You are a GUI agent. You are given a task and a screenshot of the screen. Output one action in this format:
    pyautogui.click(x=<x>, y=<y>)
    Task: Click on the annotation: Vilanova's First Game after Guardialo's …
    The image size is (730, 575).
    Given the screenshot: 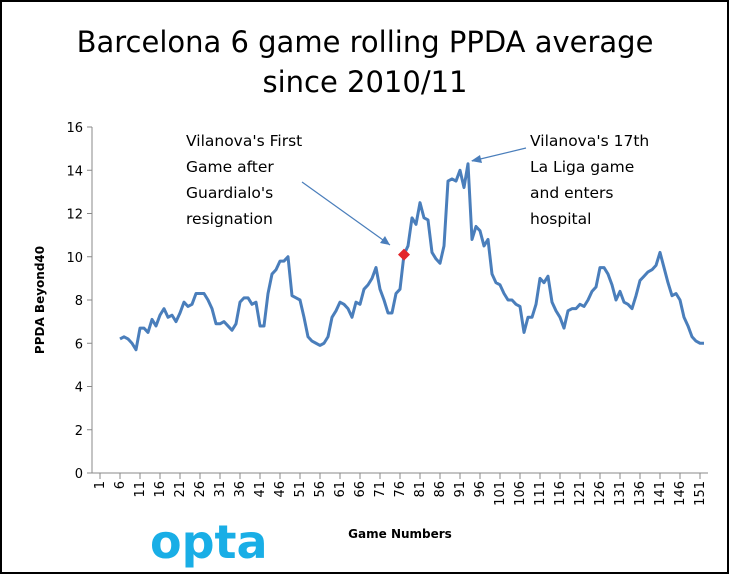 What is the action you would take?
    pyautogui.click(x=288, y=189)
    